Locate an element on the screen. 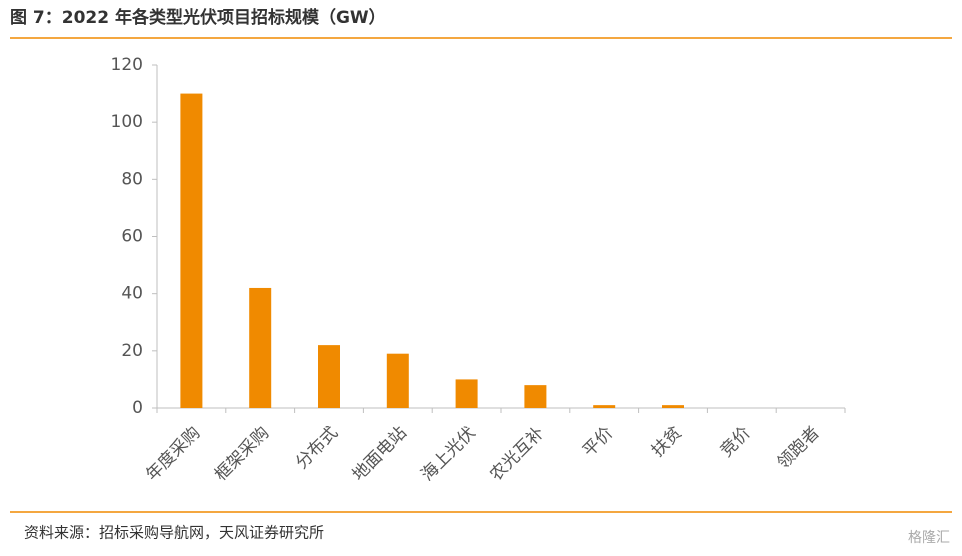  x-tick-label: 地面电站 is located at coordinates (380, 454).